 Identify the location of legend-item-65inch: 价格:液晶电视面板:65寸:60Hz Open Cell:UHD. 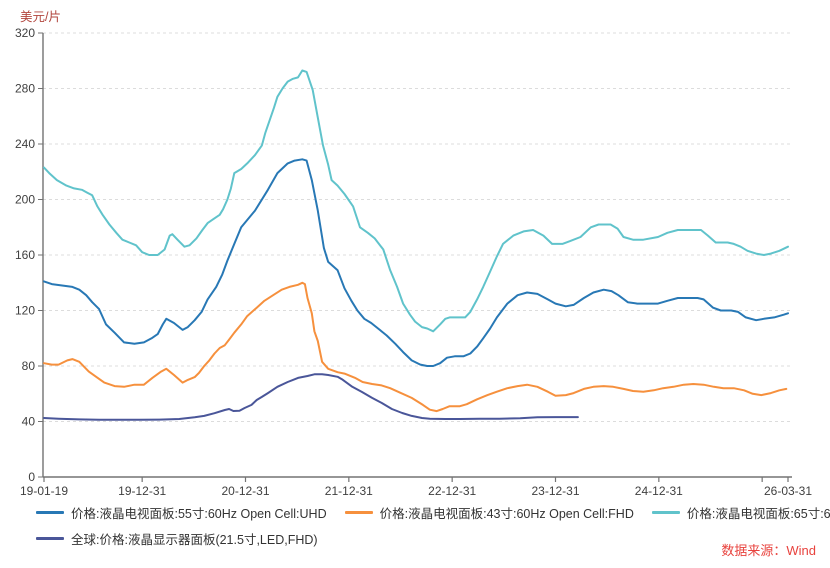
(740, 512).